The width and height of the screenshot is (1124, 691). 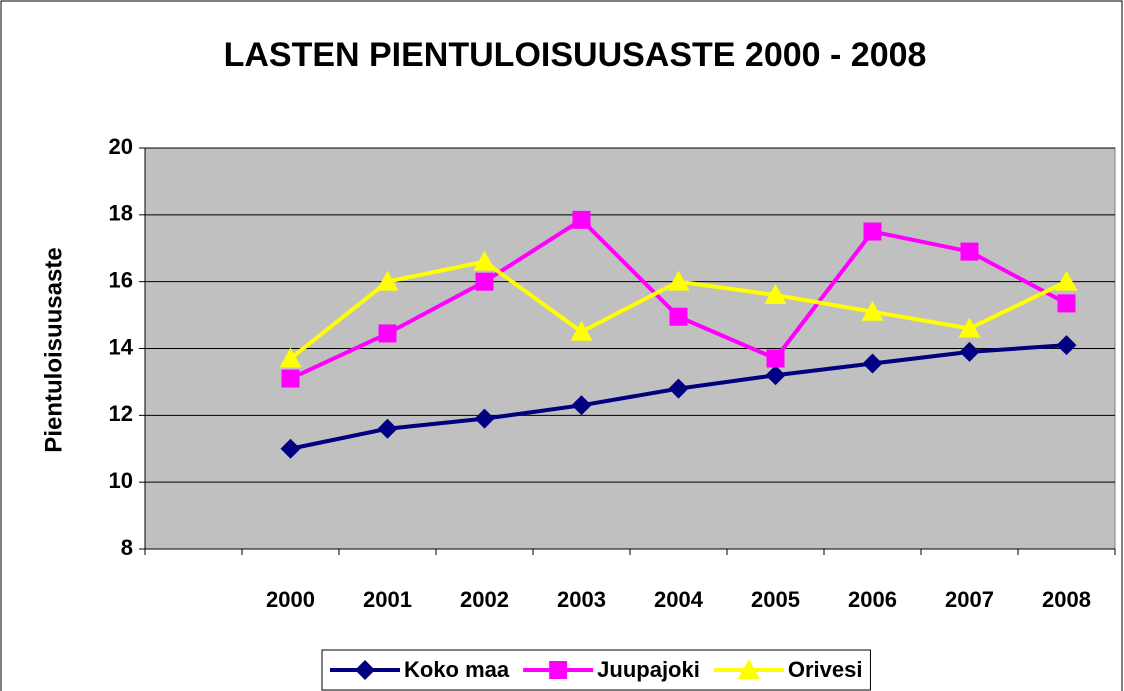 What do you see at coordinates (575, 55) in the screenshot?
I see `chart-title: LASTEN PIENTULOISUUSASTE 2000 - 2008` at bounding box center [575, 55].